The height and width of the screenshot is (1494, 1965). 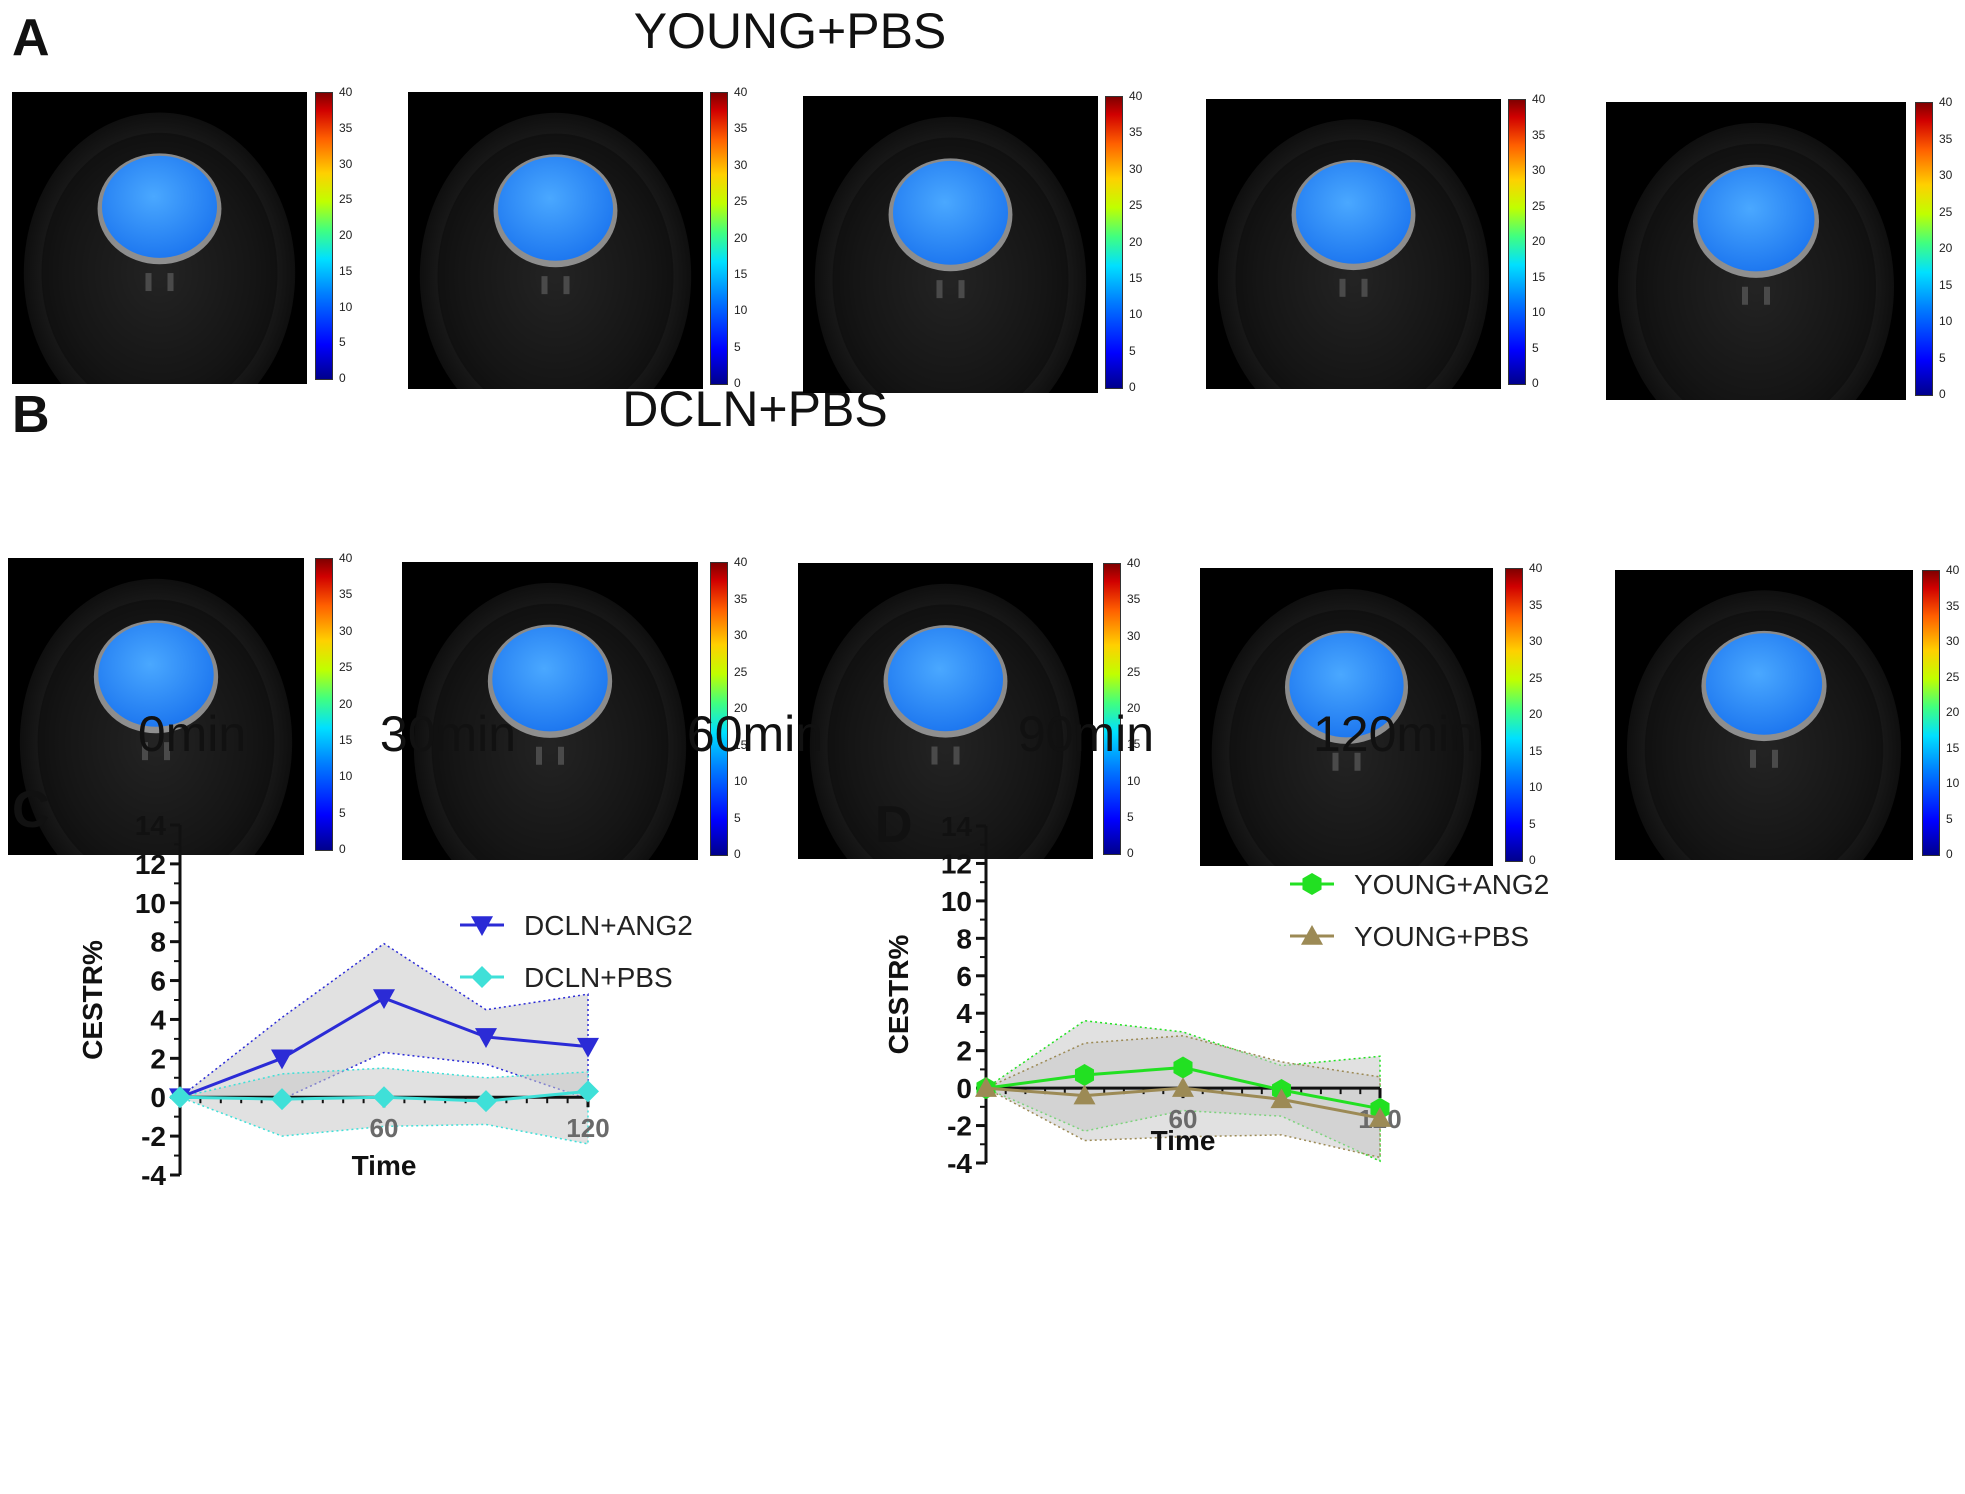 What do you see at coordinates (964, 938) in the screenshot?
I see `y-tick-label: 8` at bounding box center [964, 938].